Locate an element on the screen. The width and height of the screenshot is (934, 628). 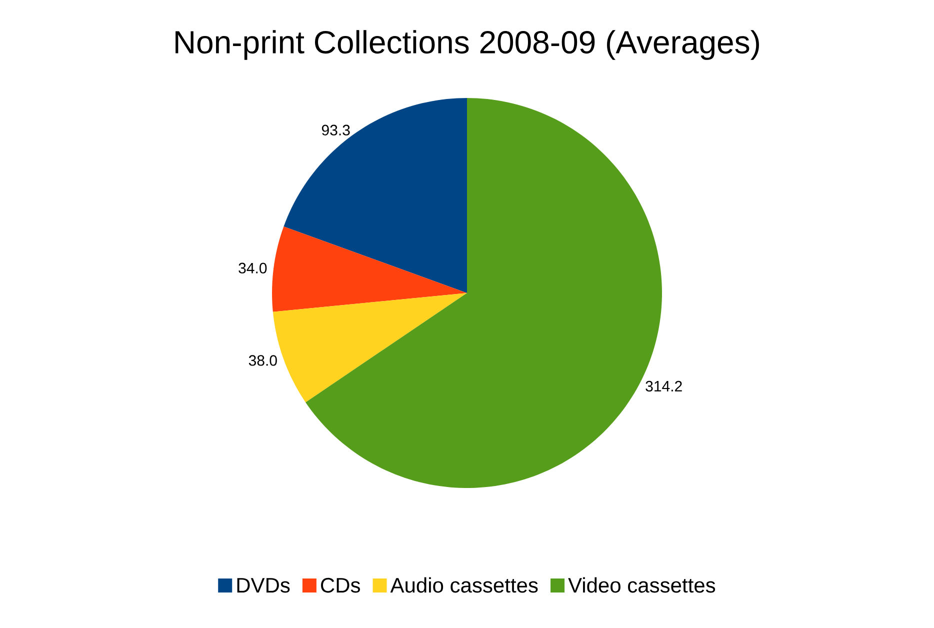
legend-label: CDs is located at coordinates (340, 585).